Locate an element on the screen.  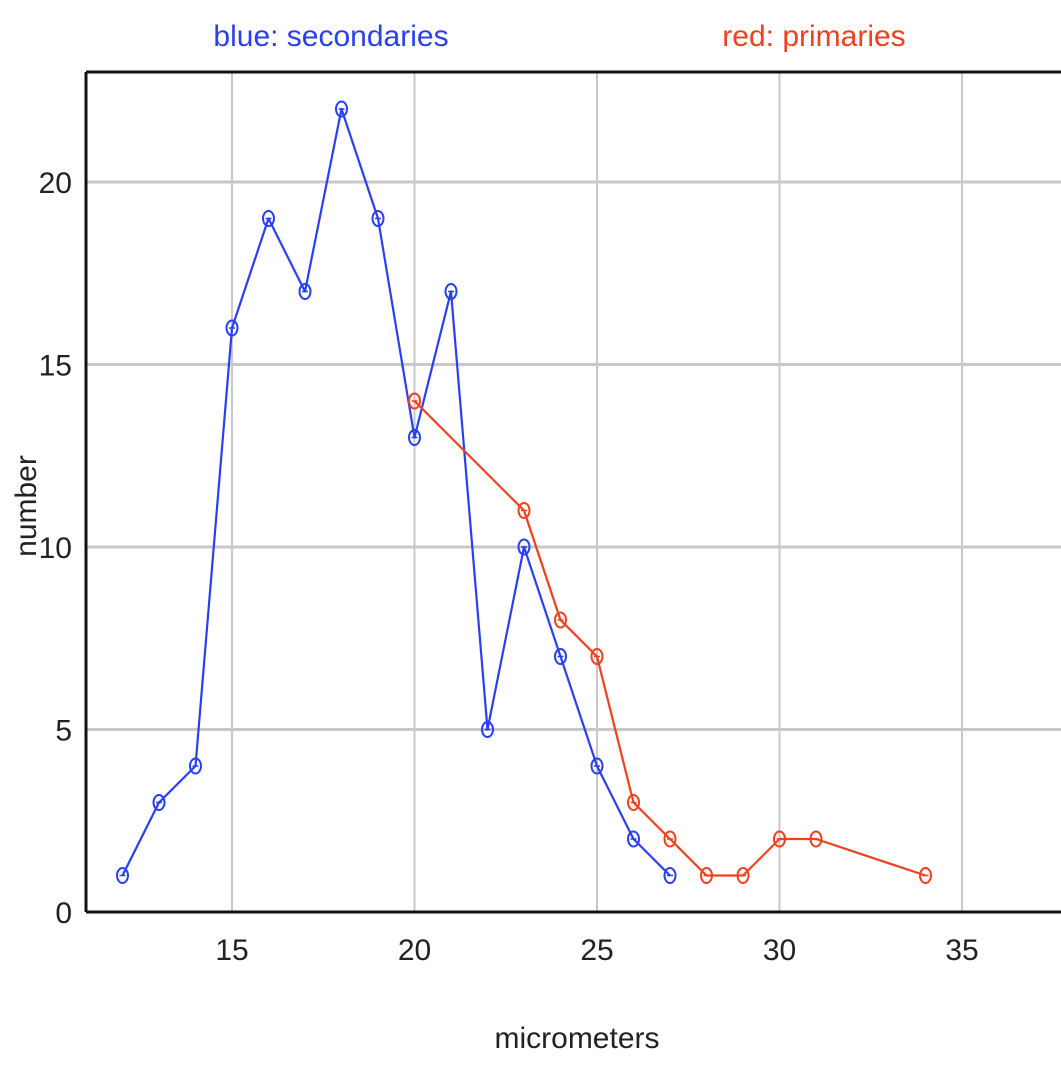
x-axis-title: micrometers is located at coordinates (576, 1038).